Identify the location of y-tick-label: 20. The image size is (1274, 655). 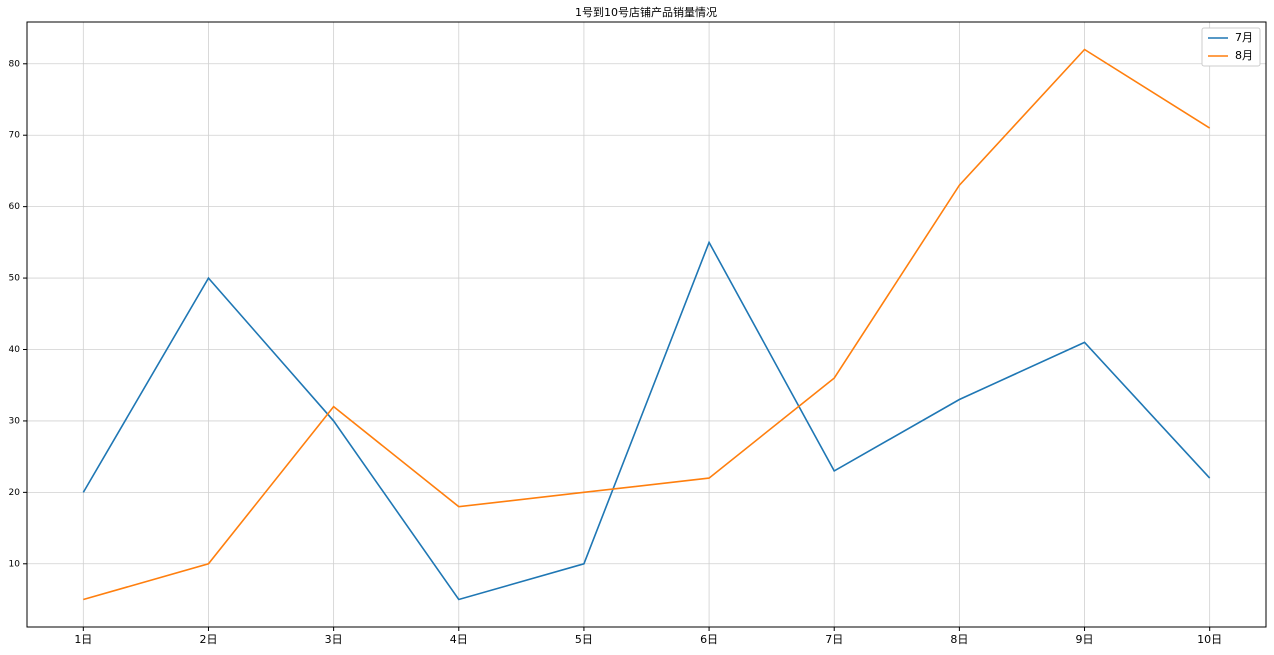
(15, 493).